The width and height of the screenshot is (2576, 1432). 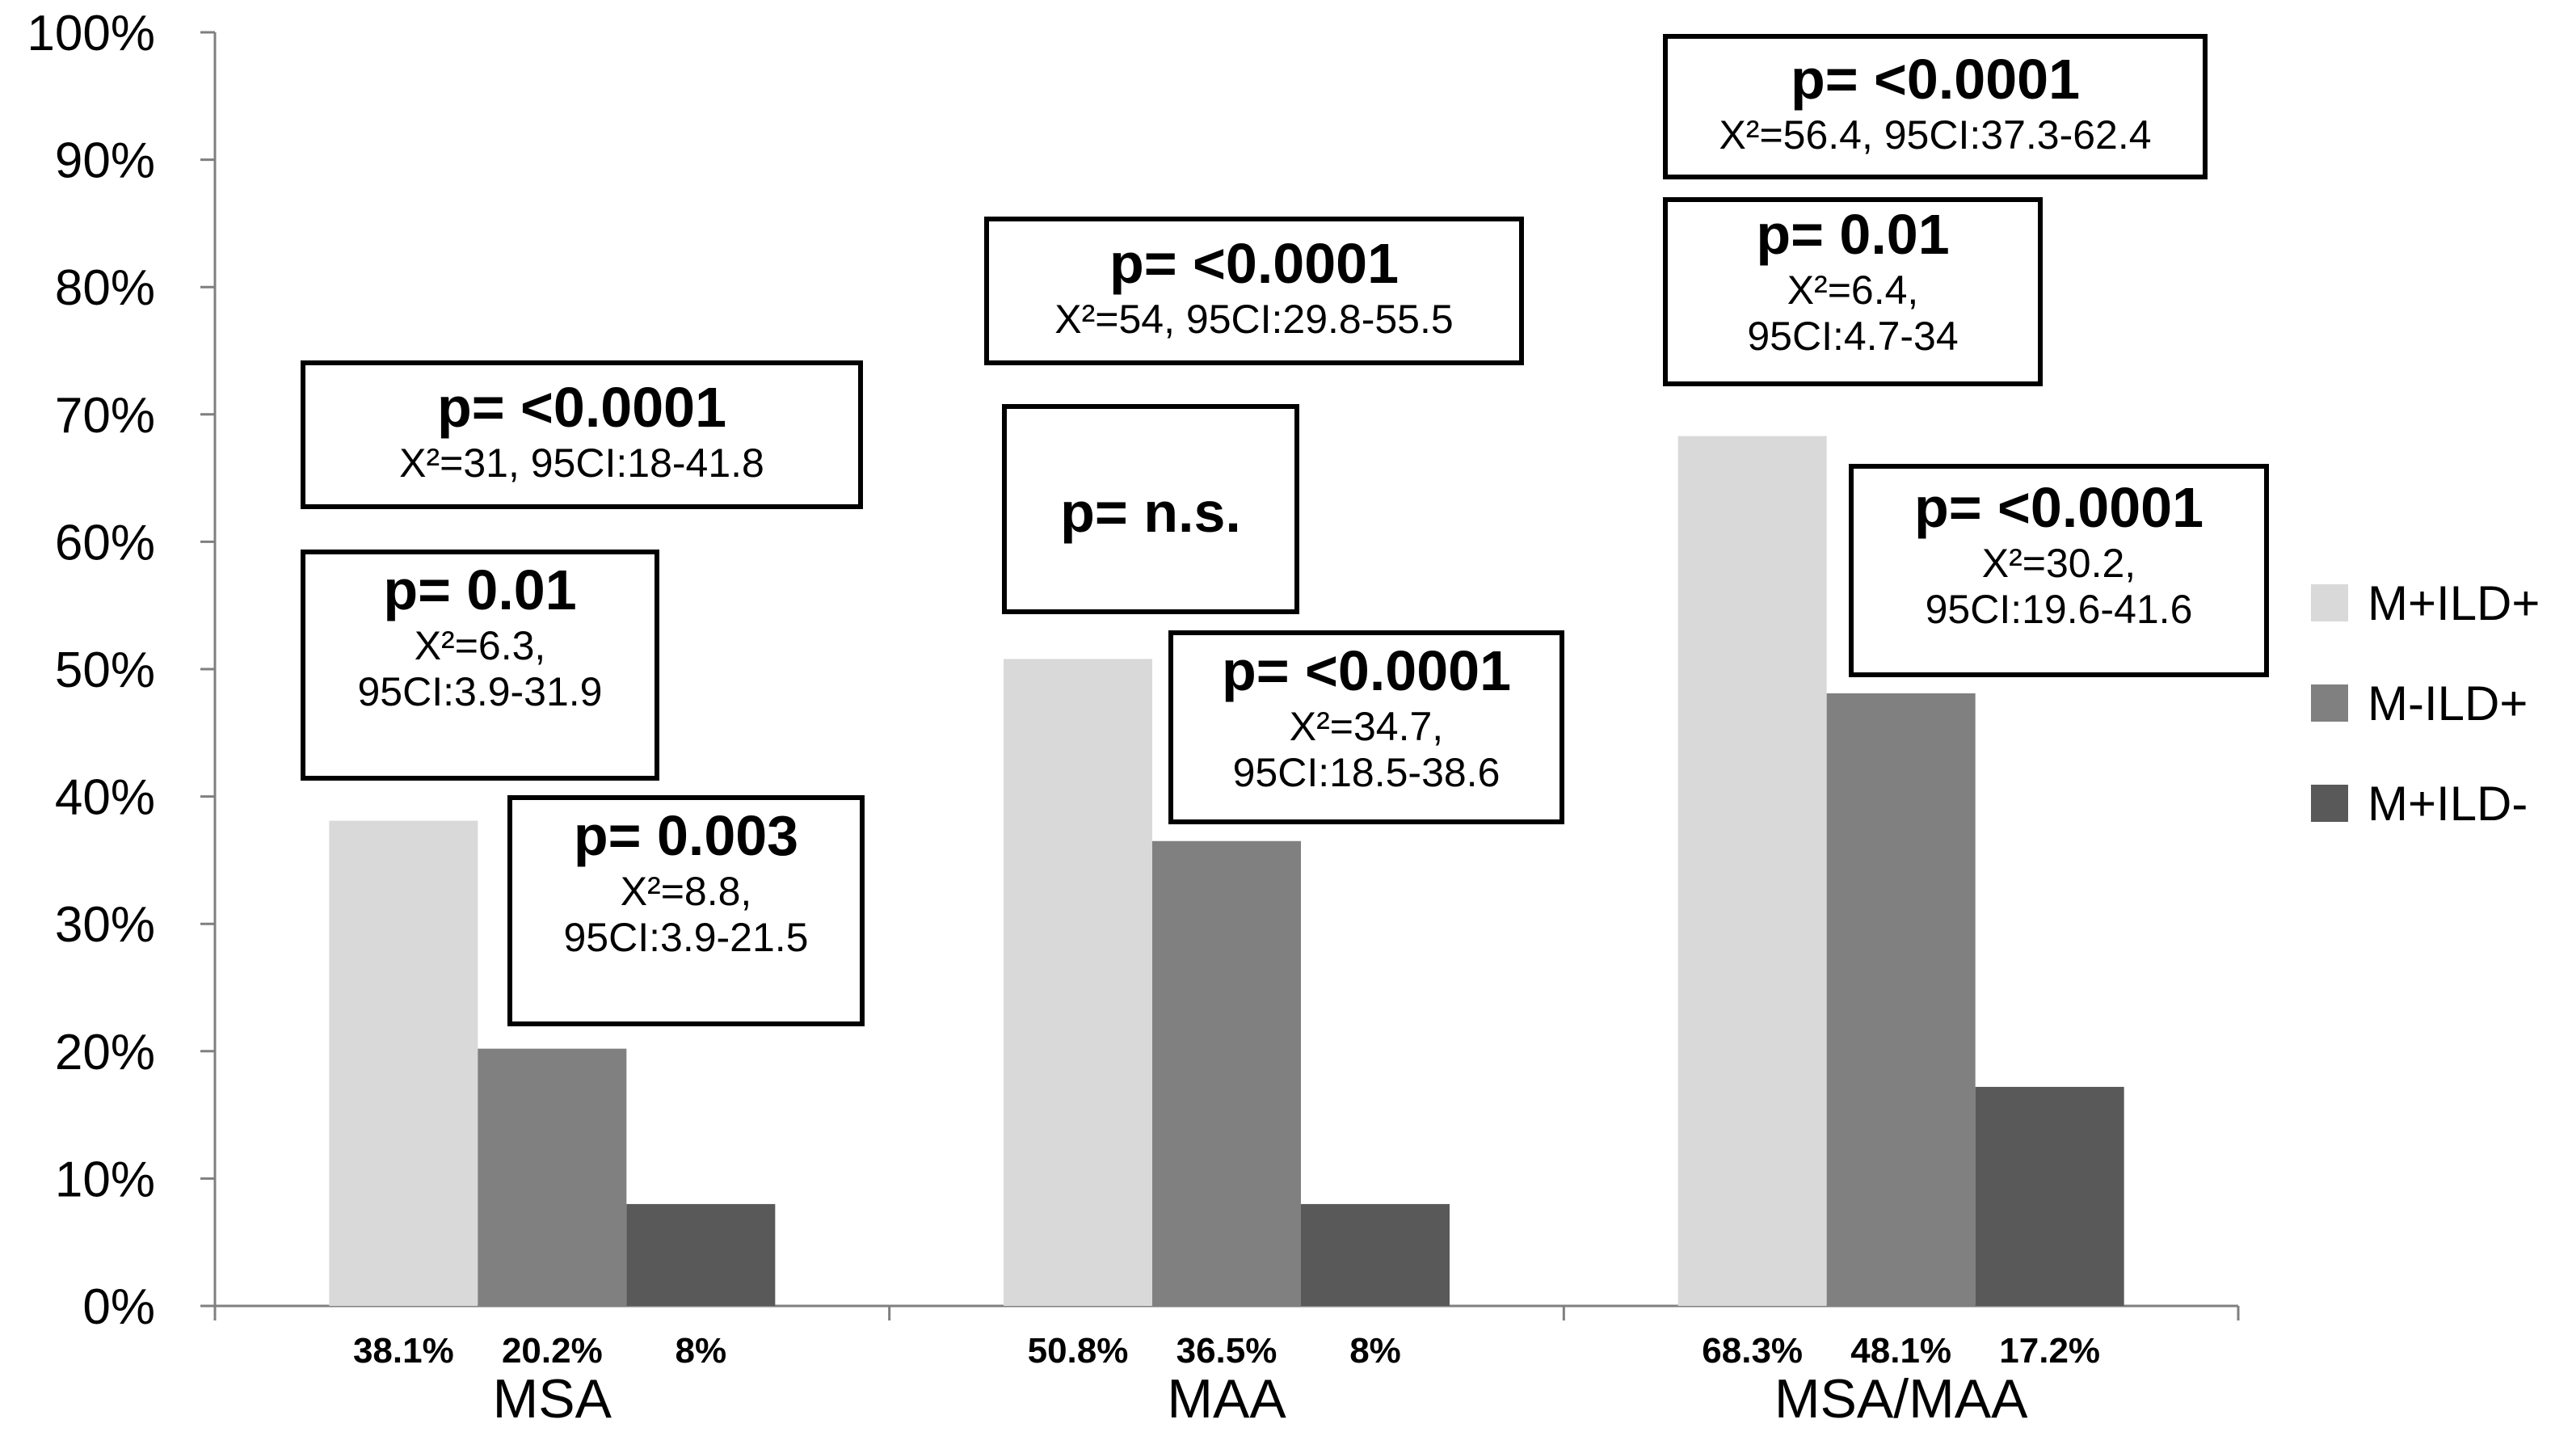 What do you see at coordinates (2329, 803) in the screenshot?
I see `legend-swatch-m-plus-ild-minus` at bounding box center [2329, 803].